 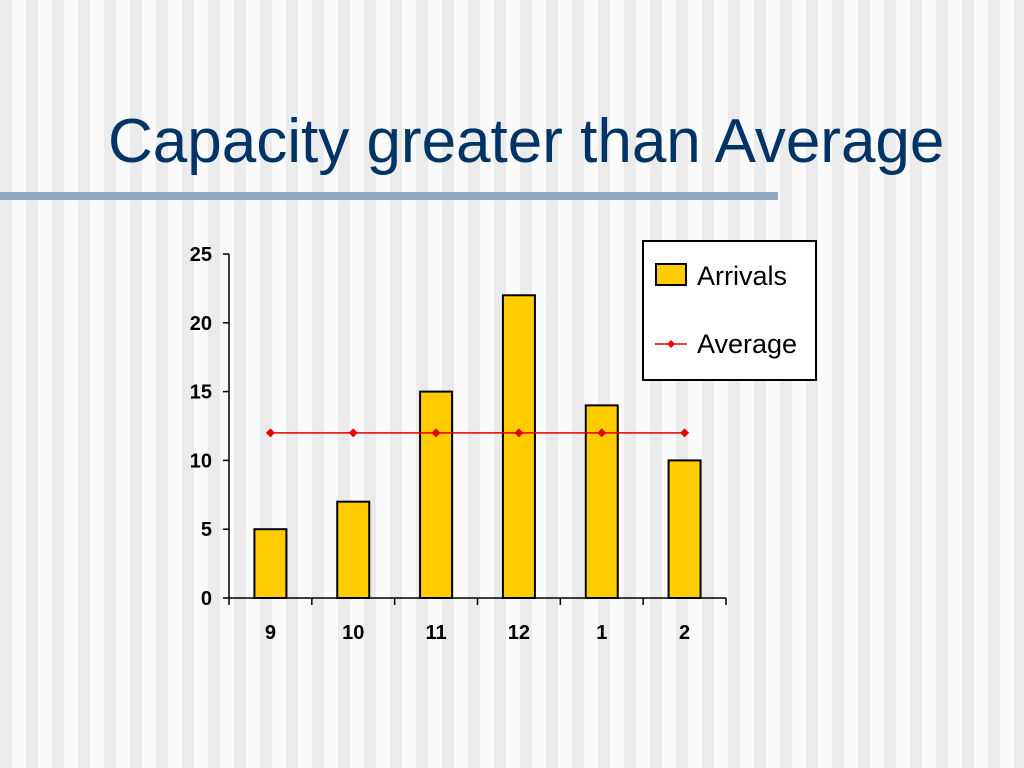 What do you see at coordinates (477, 433) in the screenshot?
I see `average-series` at bounding box center [477, 433].